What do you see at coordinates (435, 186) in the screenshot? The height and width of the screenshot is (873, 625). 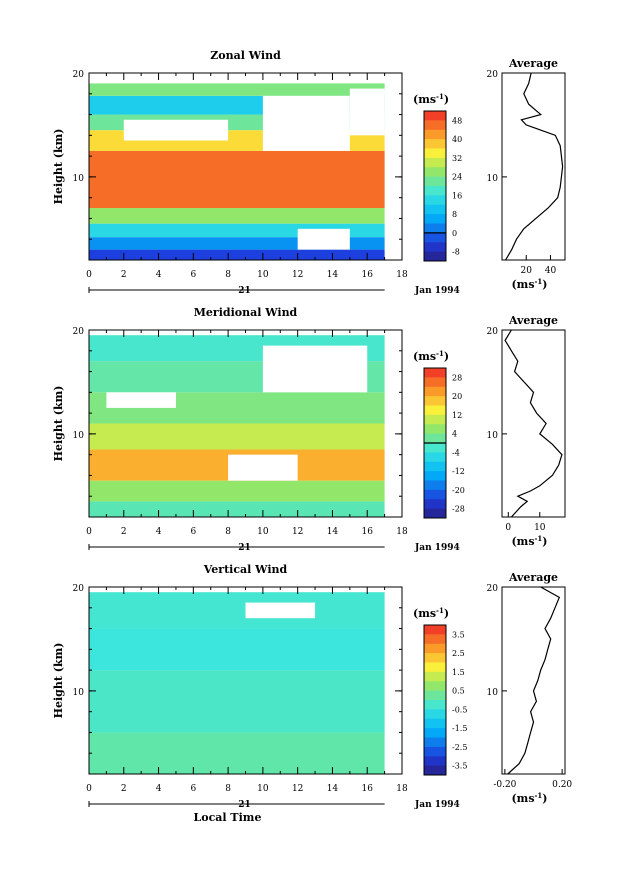 I see `colorbar-frame` at bounding box center [435, 186].